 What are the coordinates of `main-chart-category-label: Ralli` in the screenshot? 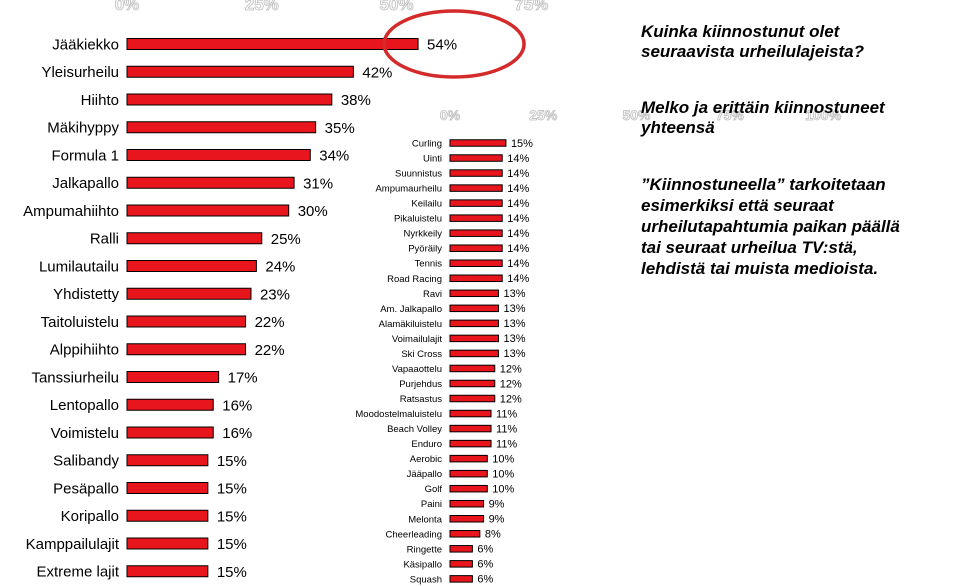 It's located at (104, 239).